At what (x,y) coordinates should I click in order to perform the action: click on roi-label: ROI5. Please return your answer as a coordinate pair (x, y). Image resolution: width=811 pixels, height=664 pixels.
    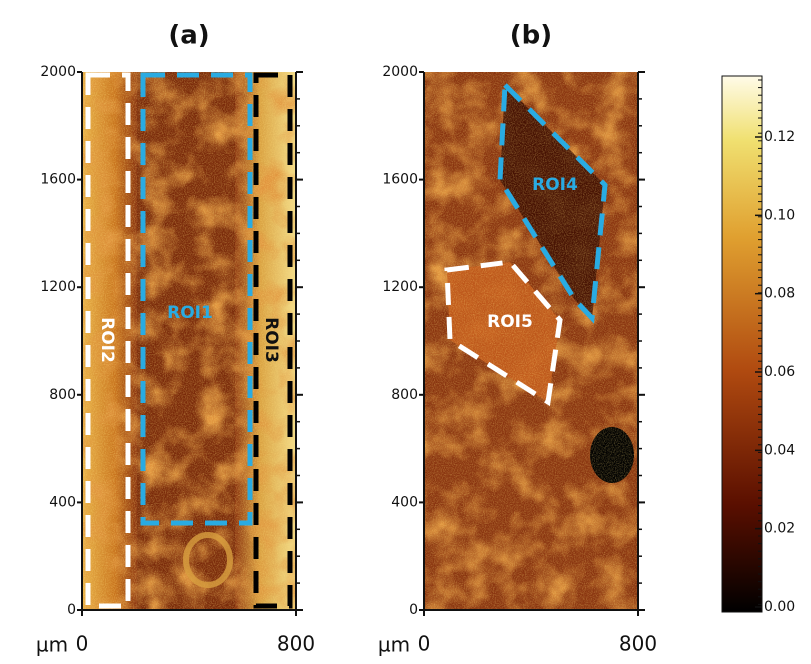
    Looking at the image, I should click on (510, 322).